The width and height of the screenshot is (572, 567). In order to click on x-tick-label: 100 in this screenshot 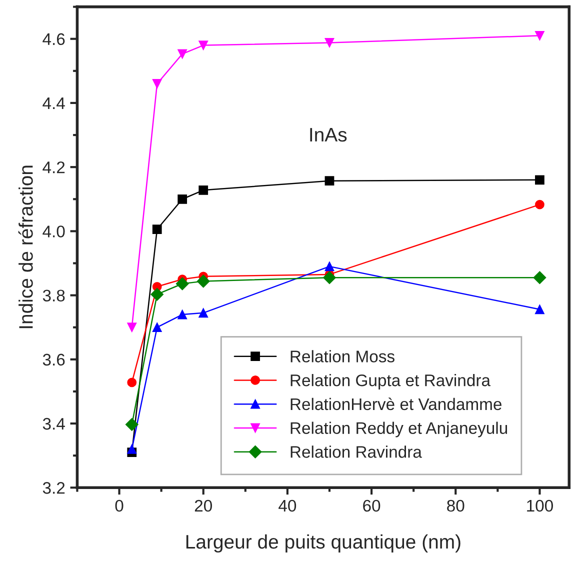, I will do `click(540, 506)`.